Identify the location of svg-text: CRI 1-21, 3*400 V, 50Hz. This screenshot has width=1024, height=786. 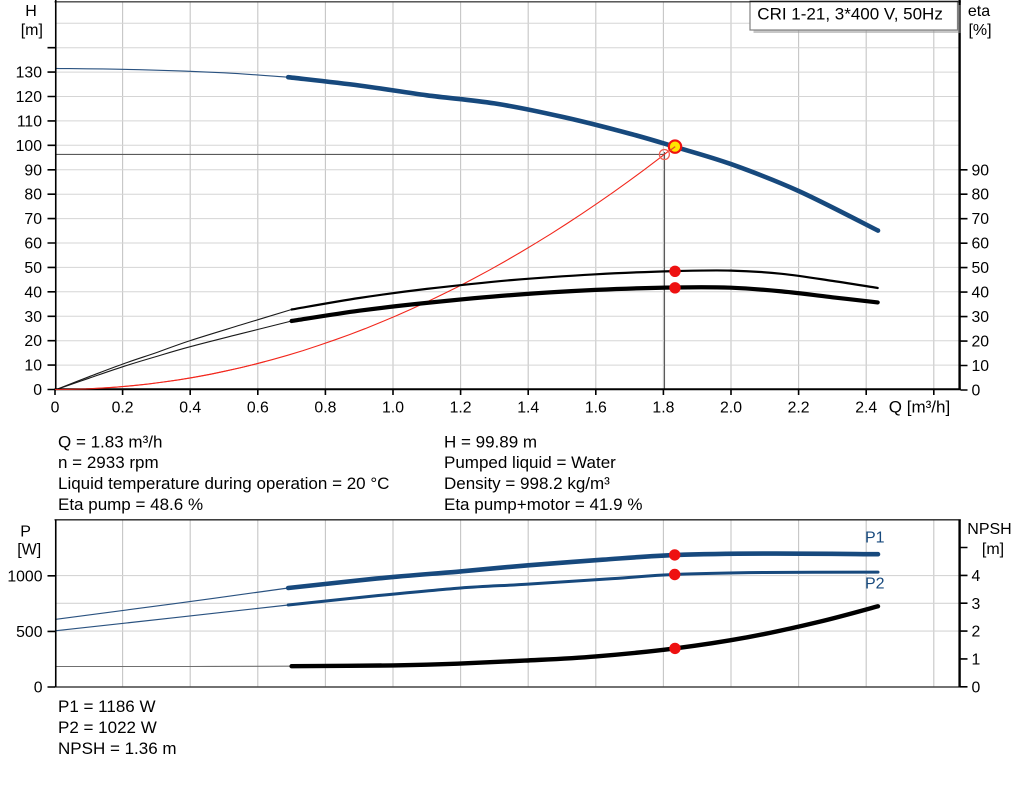
(850, 14).